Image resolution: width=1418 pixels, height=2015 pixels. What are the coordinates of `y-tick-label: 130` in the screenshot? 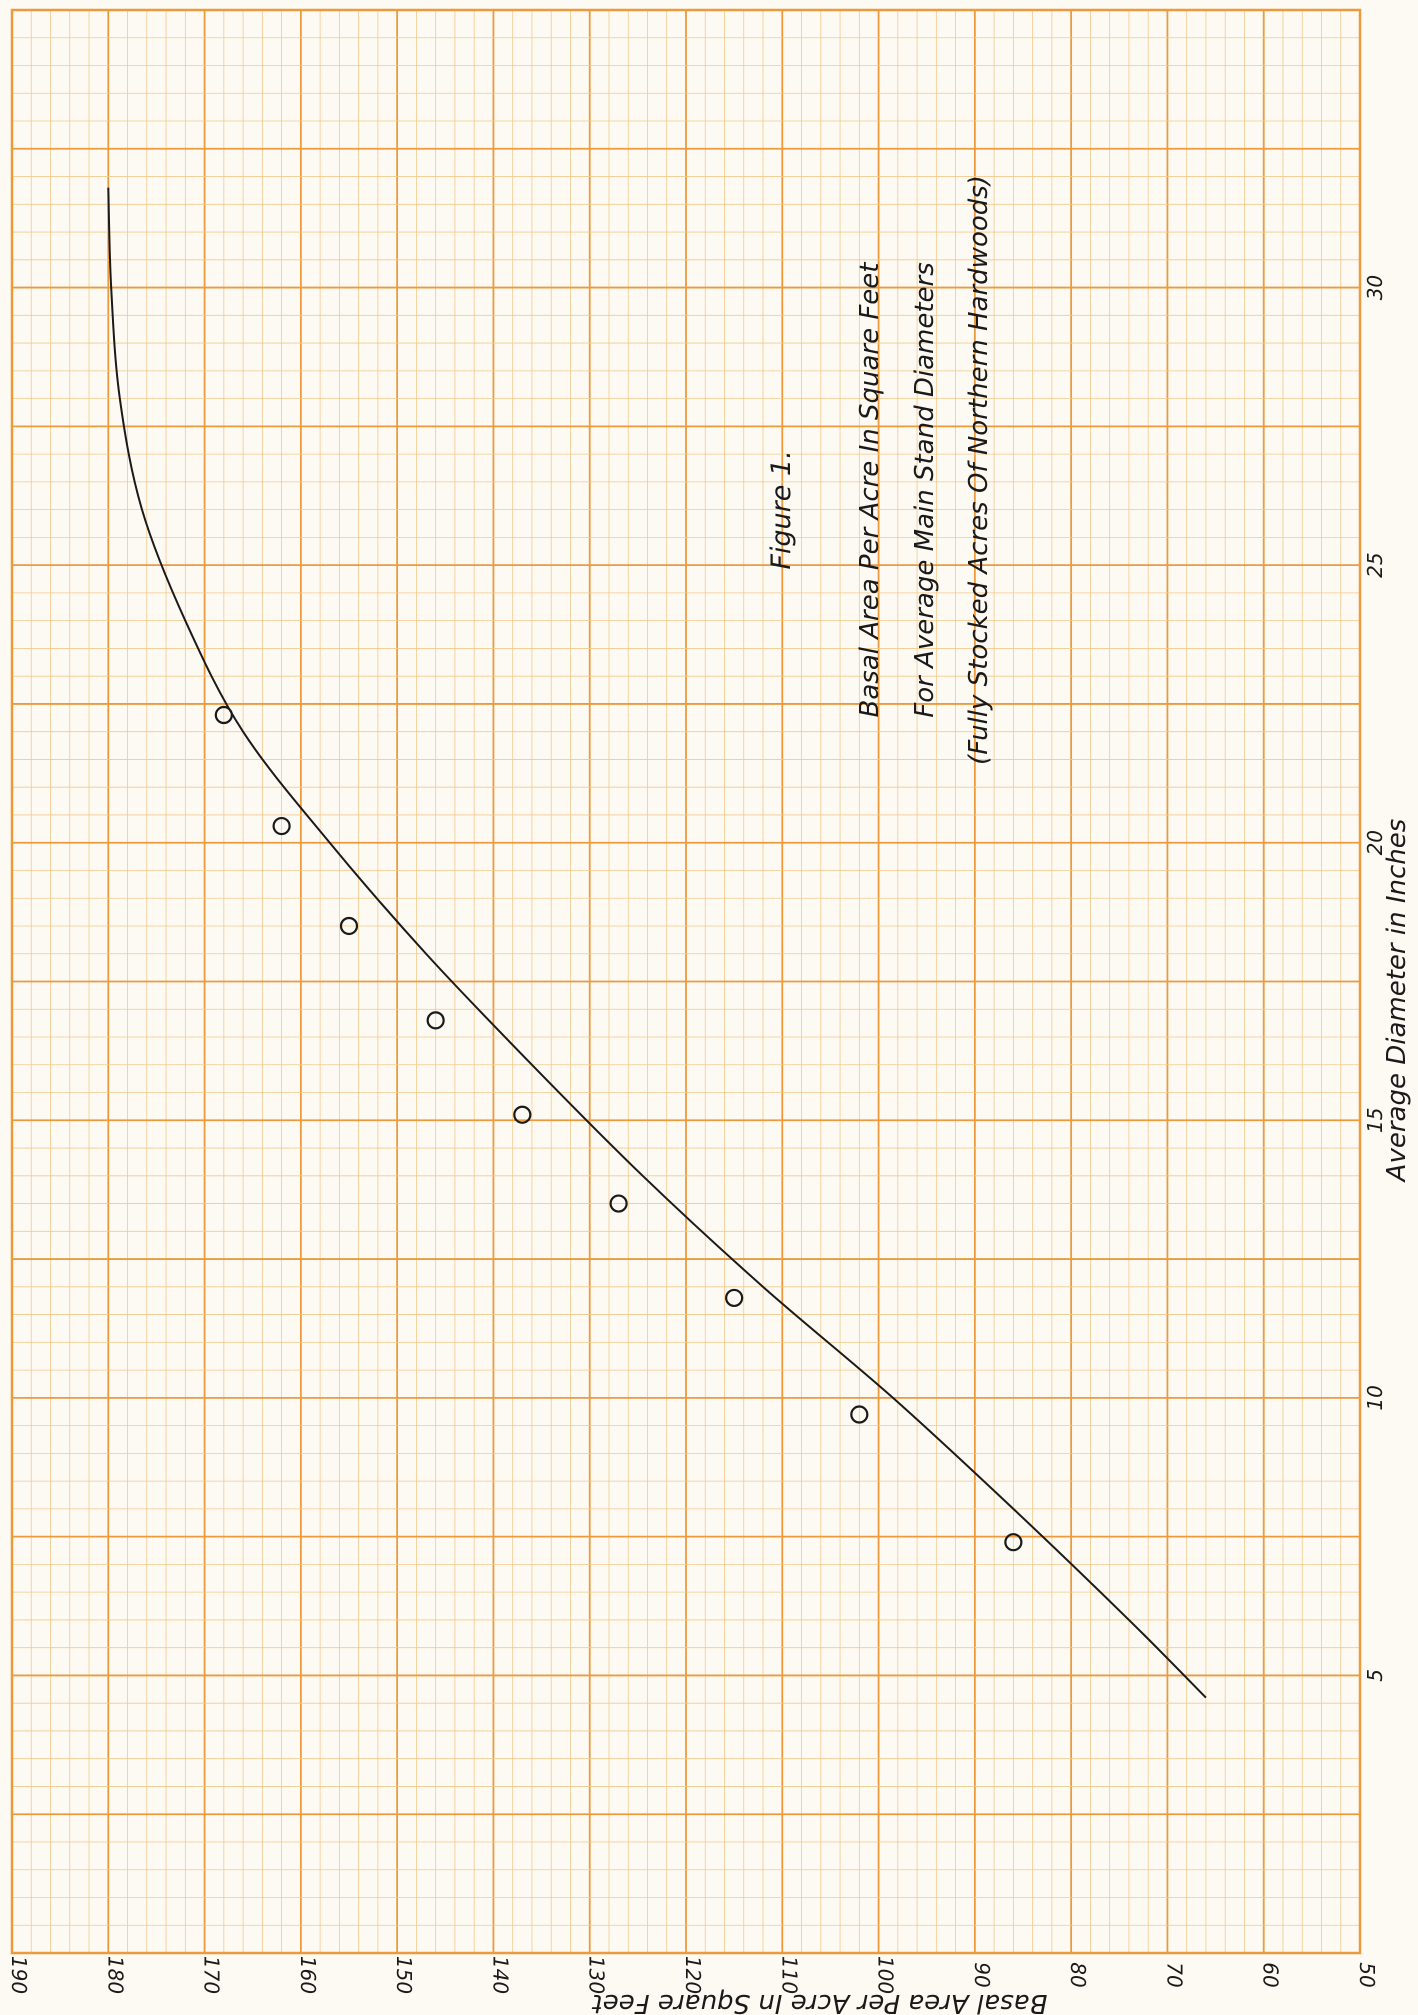 It's located at (597, 1975).